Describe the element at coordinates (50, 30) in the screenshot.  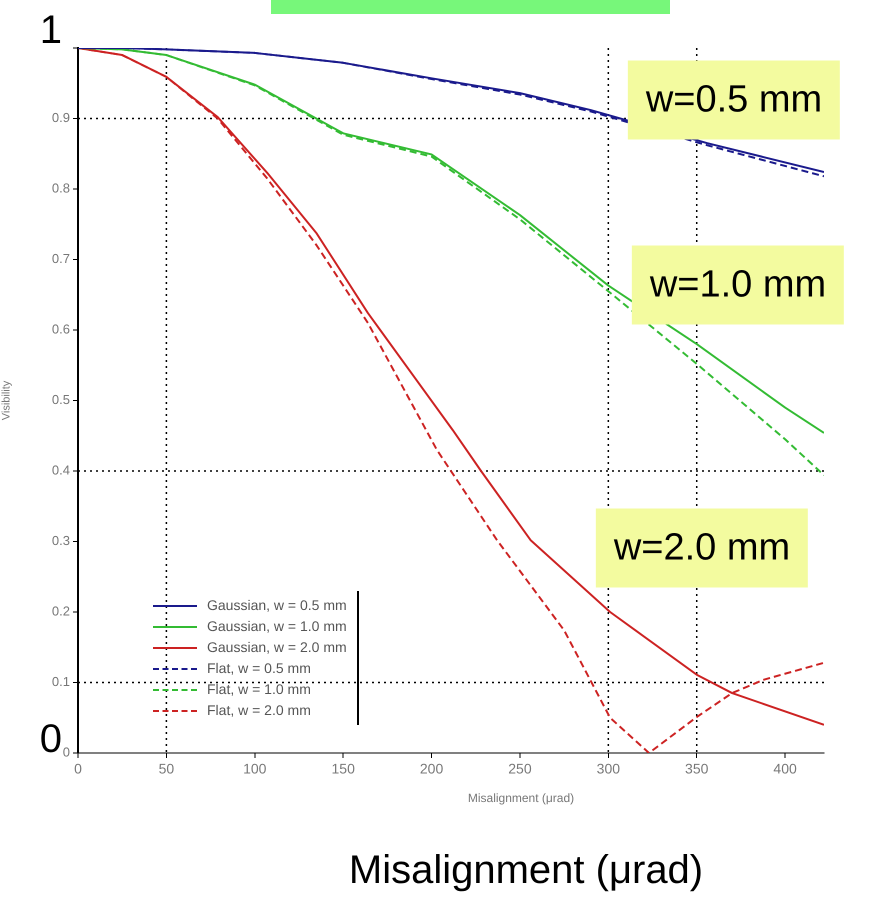
I see `text: 1` at that location.